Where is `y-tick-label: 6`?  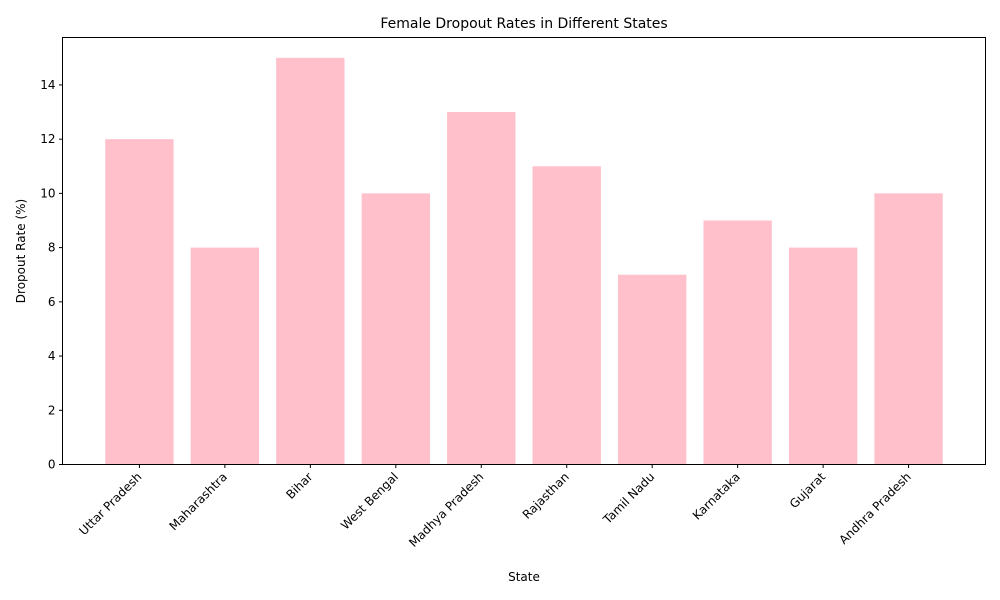 y-tick-label: 6 is located at coordinates (52, 302).